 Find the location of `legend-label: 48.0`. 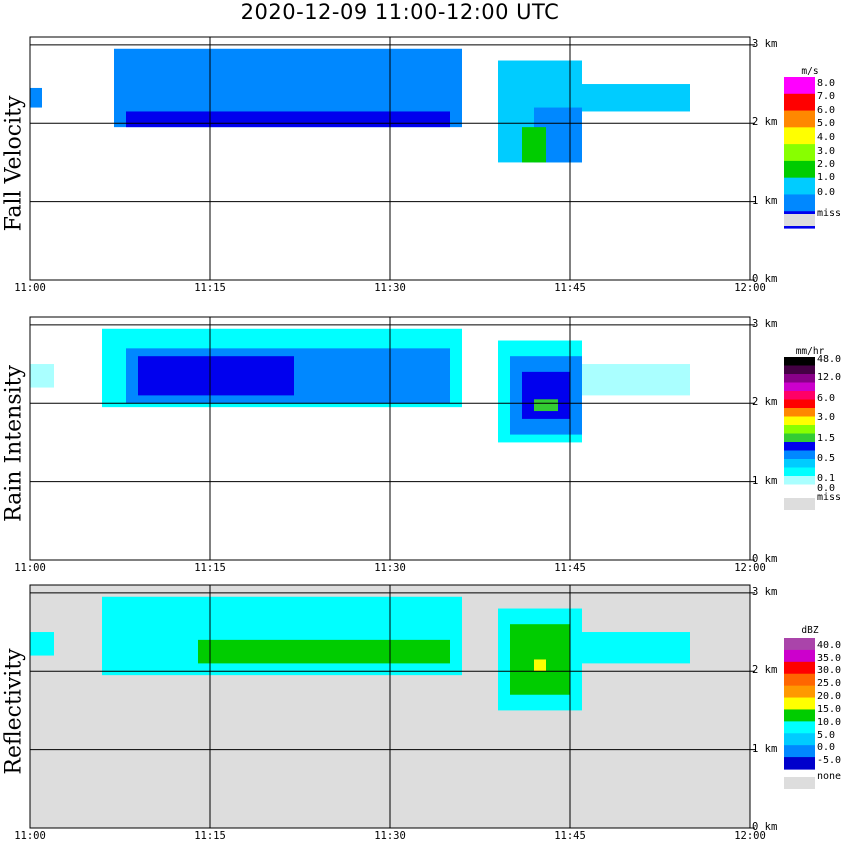

legend-label: 48.0 is located at coordinates (829, 359).